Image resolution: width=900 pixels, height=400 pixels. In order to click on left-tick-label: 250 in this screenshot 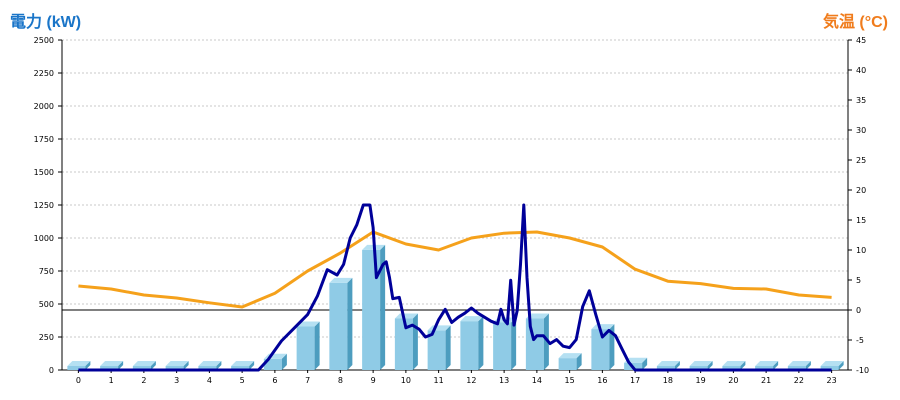, I will do `click(46, 337)`.